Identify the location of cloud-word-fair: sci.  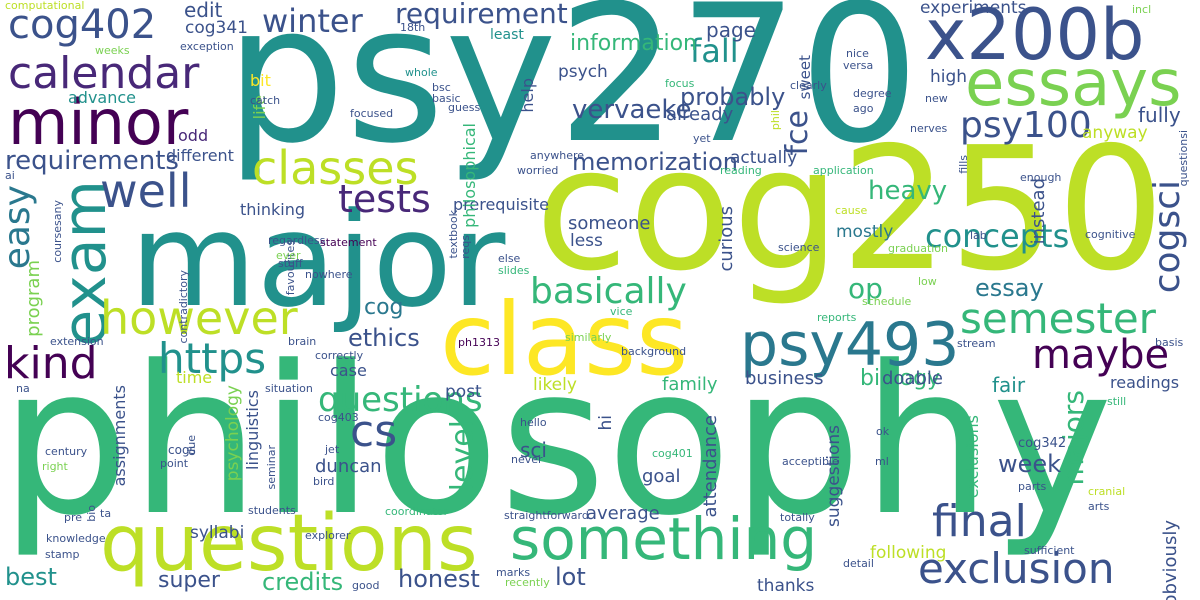
(533, 450).